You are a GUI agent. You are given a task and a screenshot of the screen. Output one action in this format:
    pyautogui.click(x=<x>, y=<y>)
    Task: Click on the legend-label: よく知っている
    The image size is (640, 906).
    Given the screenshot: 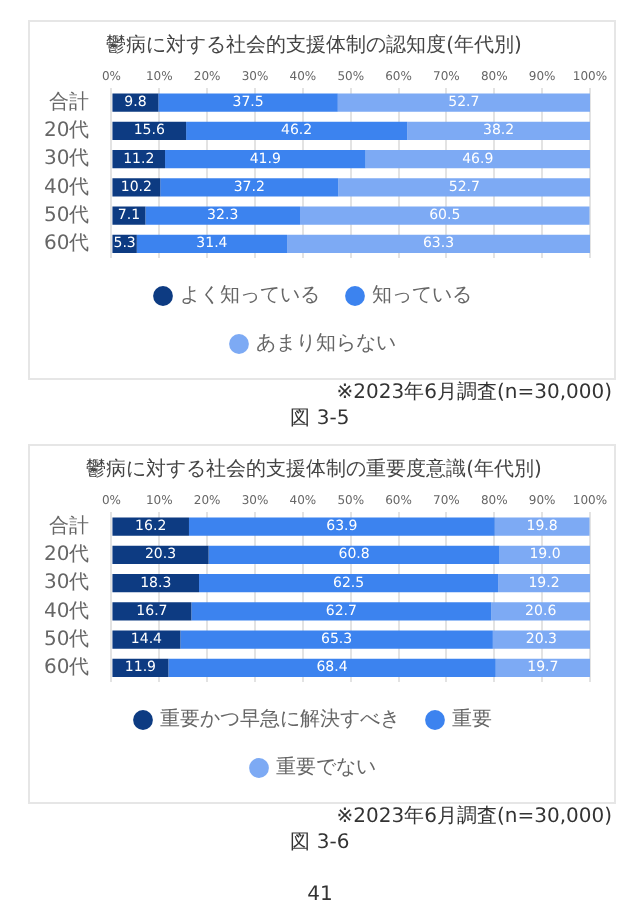 What is the action you would take?
    pyautogui.click(x=250, y=295)
    